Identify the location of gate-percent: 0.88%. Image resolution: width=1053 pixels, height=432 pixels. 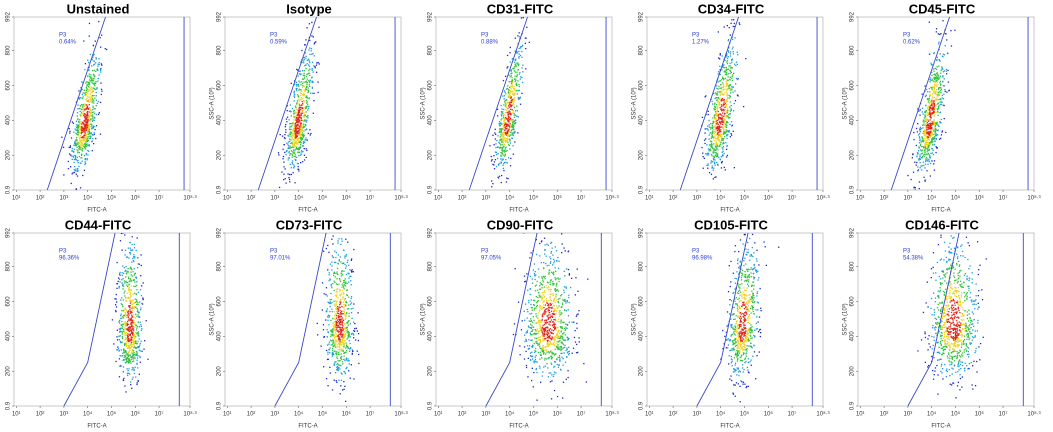
(490, 43).